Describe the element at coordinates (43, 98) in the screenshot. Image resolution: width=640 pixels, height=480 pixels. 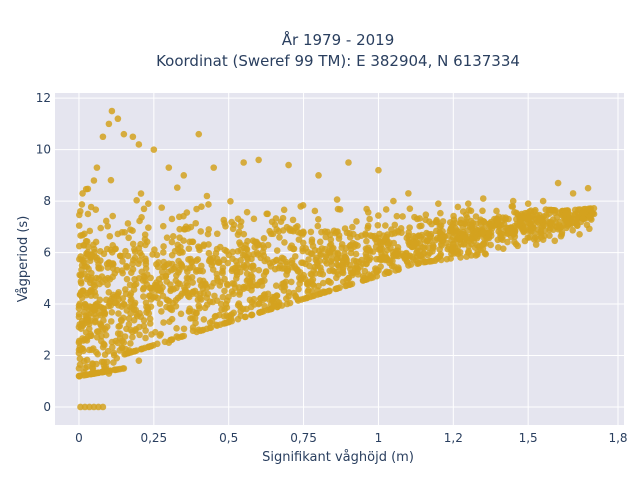
I see `y-tick-label: 12` at that location.